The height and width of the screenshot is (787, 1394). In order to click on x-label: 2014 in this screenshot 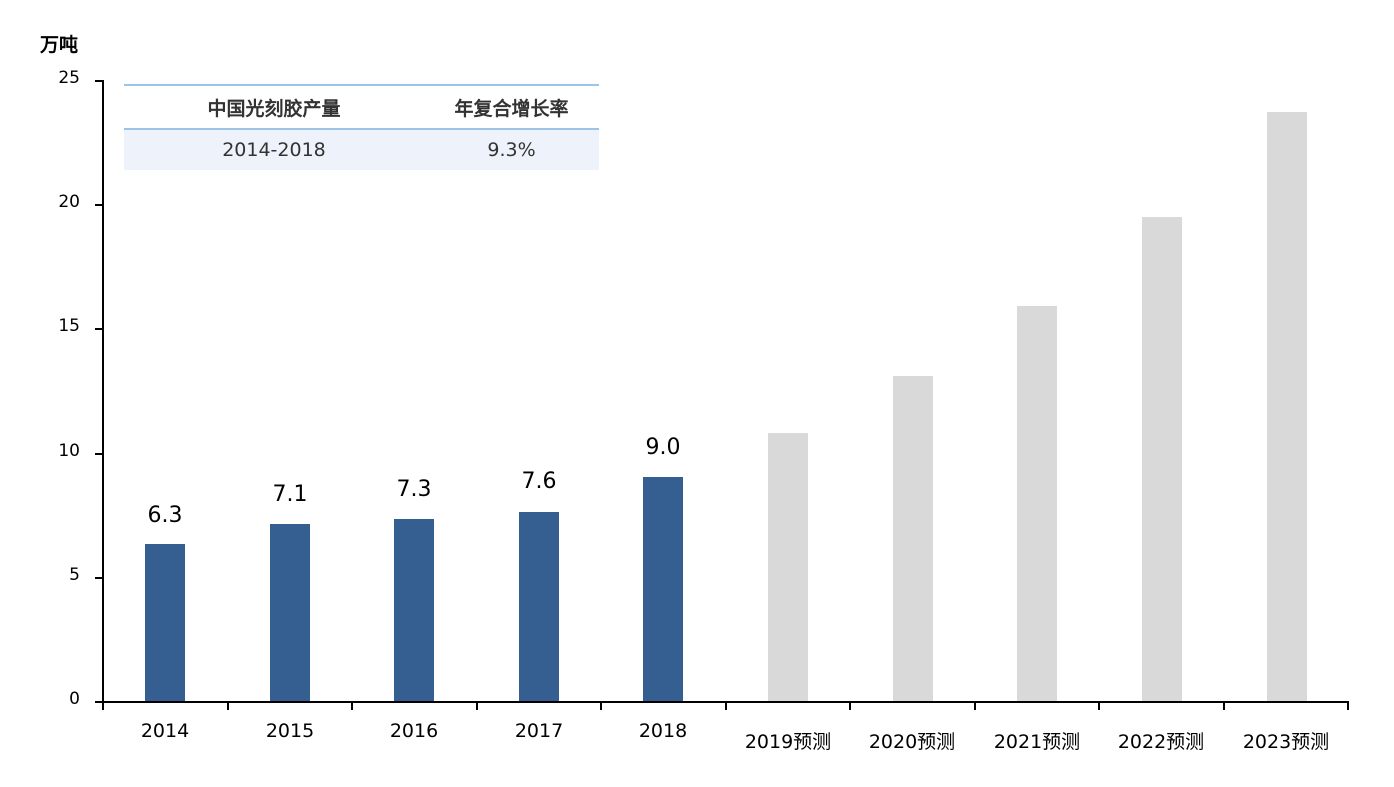, I will do `click(165, 731)`.